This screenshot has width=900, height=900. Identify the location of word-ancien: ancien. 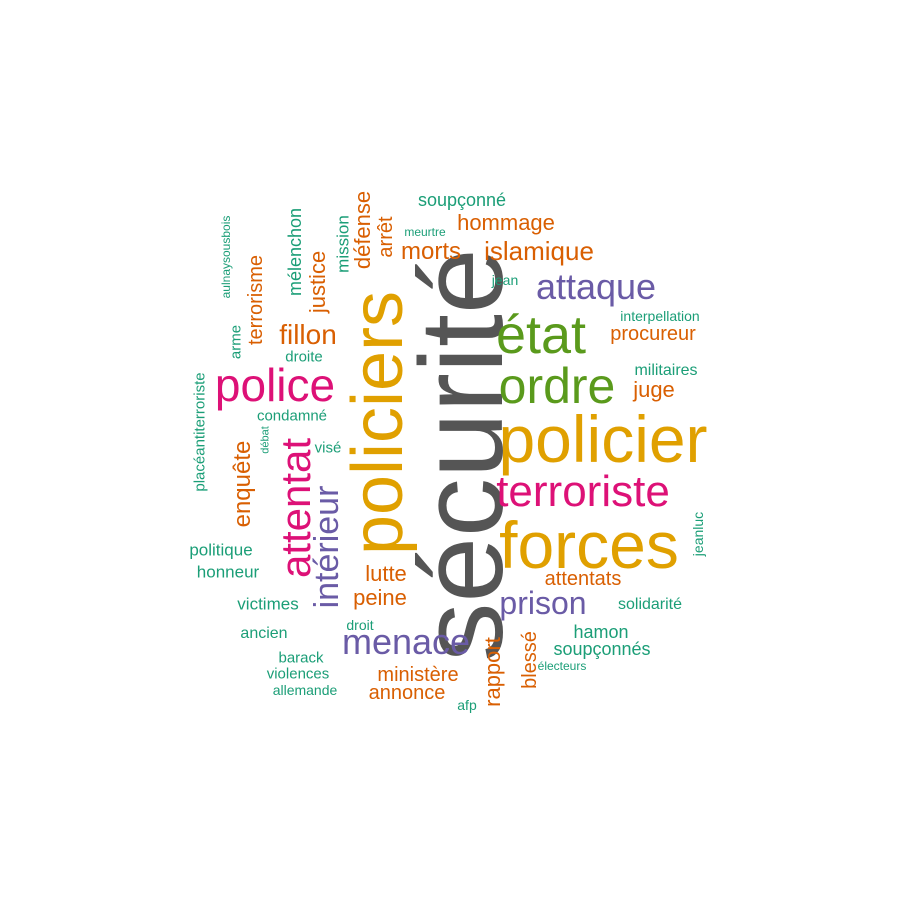
(264, 633).